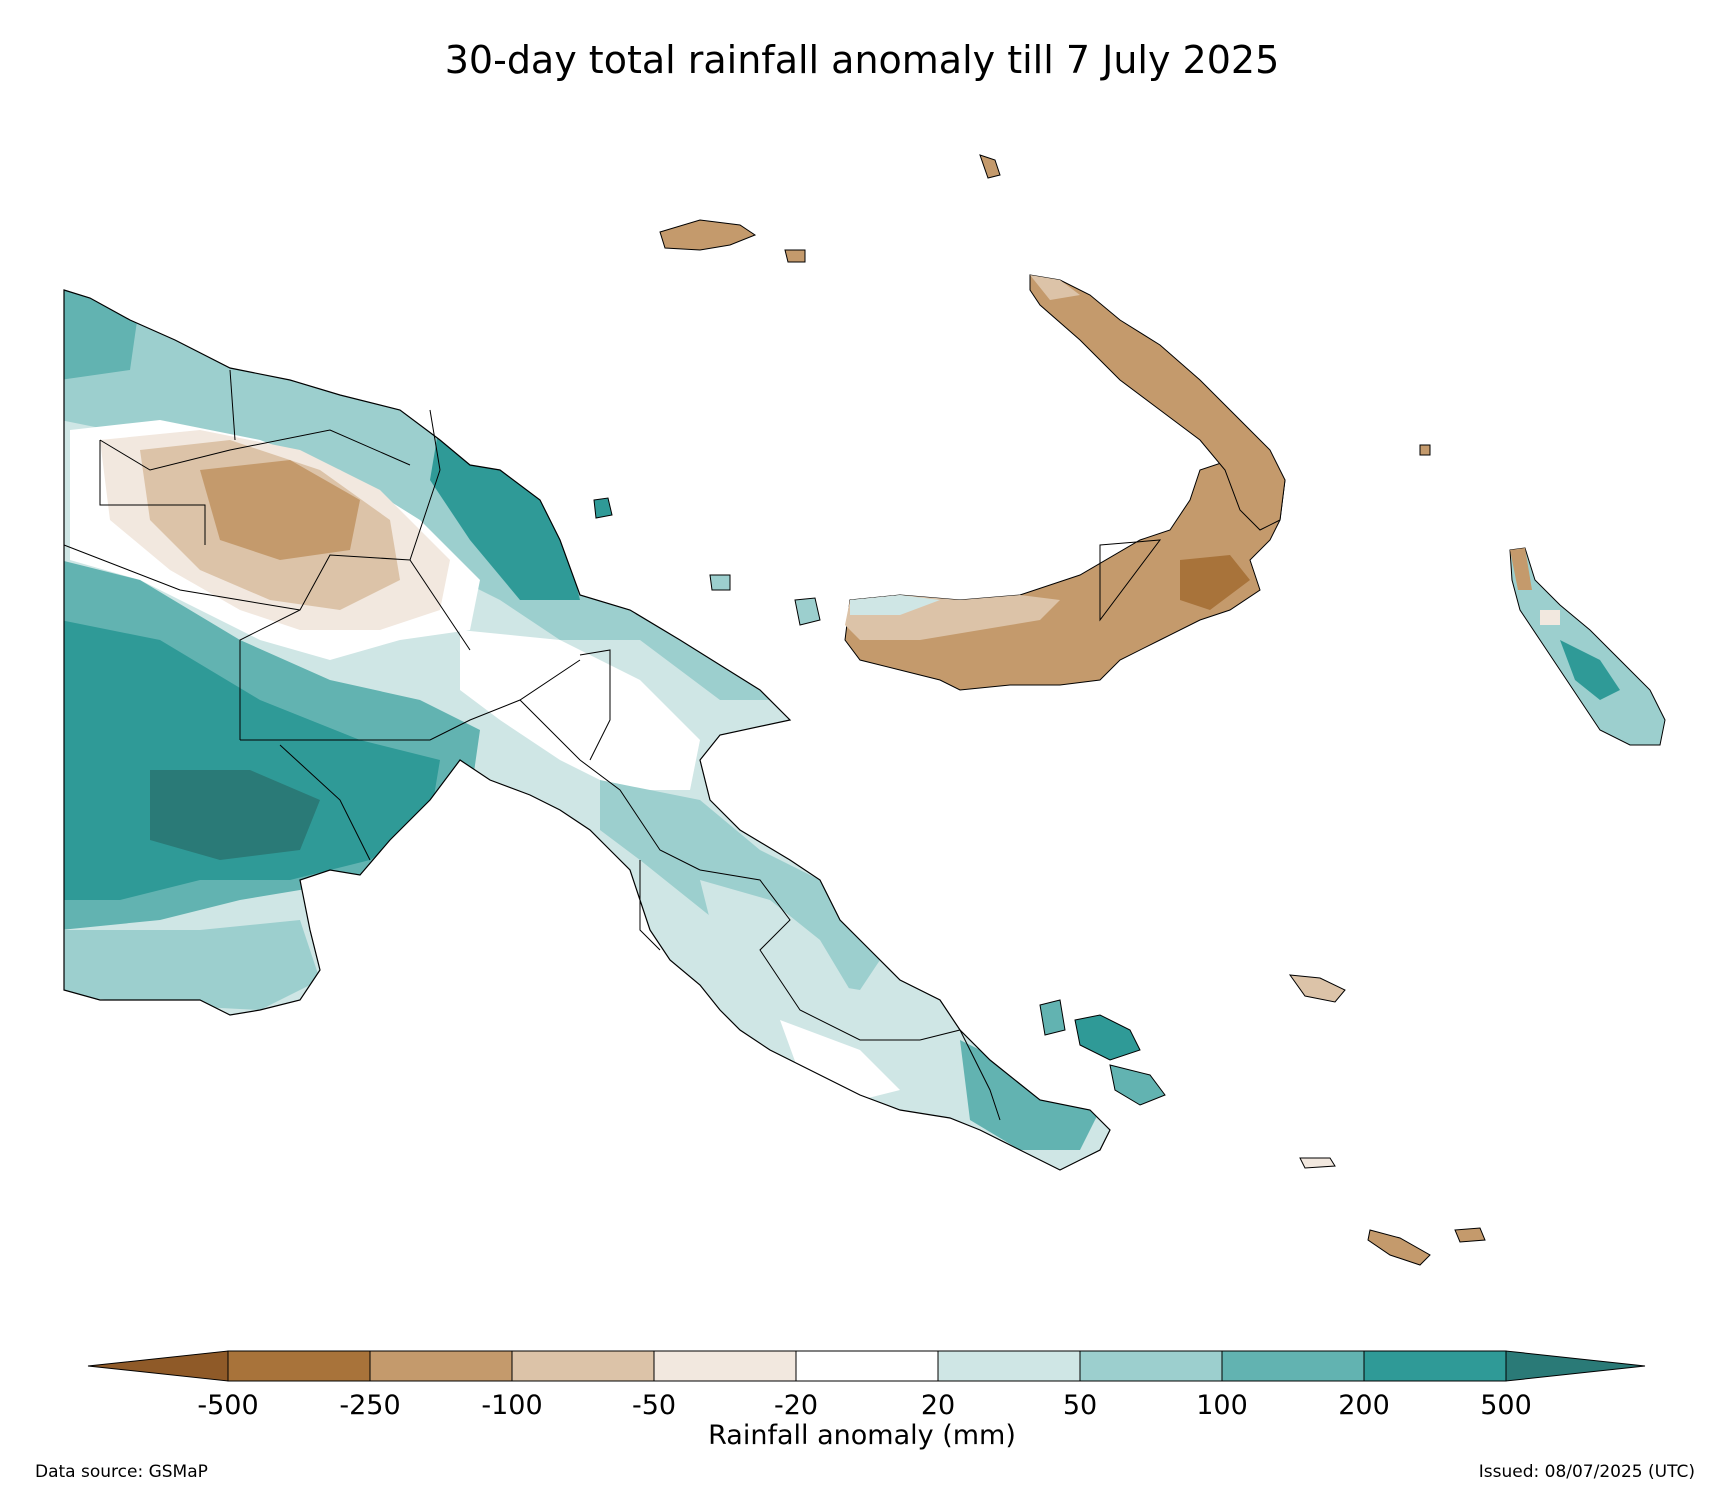 This screenshot has width=1724, height=1494. Describe the element at coordinates (121, 1472) in the screenshot. I see `data-source: Data source: GSMaP` at that location.